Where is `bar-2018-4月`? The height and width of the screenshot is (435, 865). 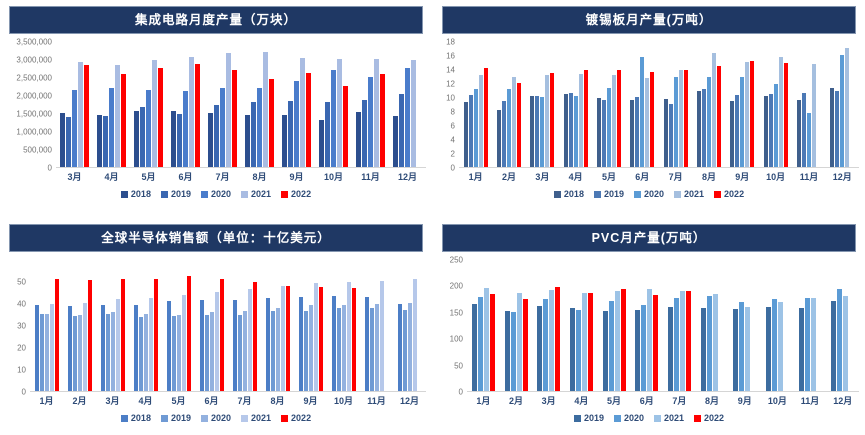 bar-2018-4月 is located at coordinates (135, 347).